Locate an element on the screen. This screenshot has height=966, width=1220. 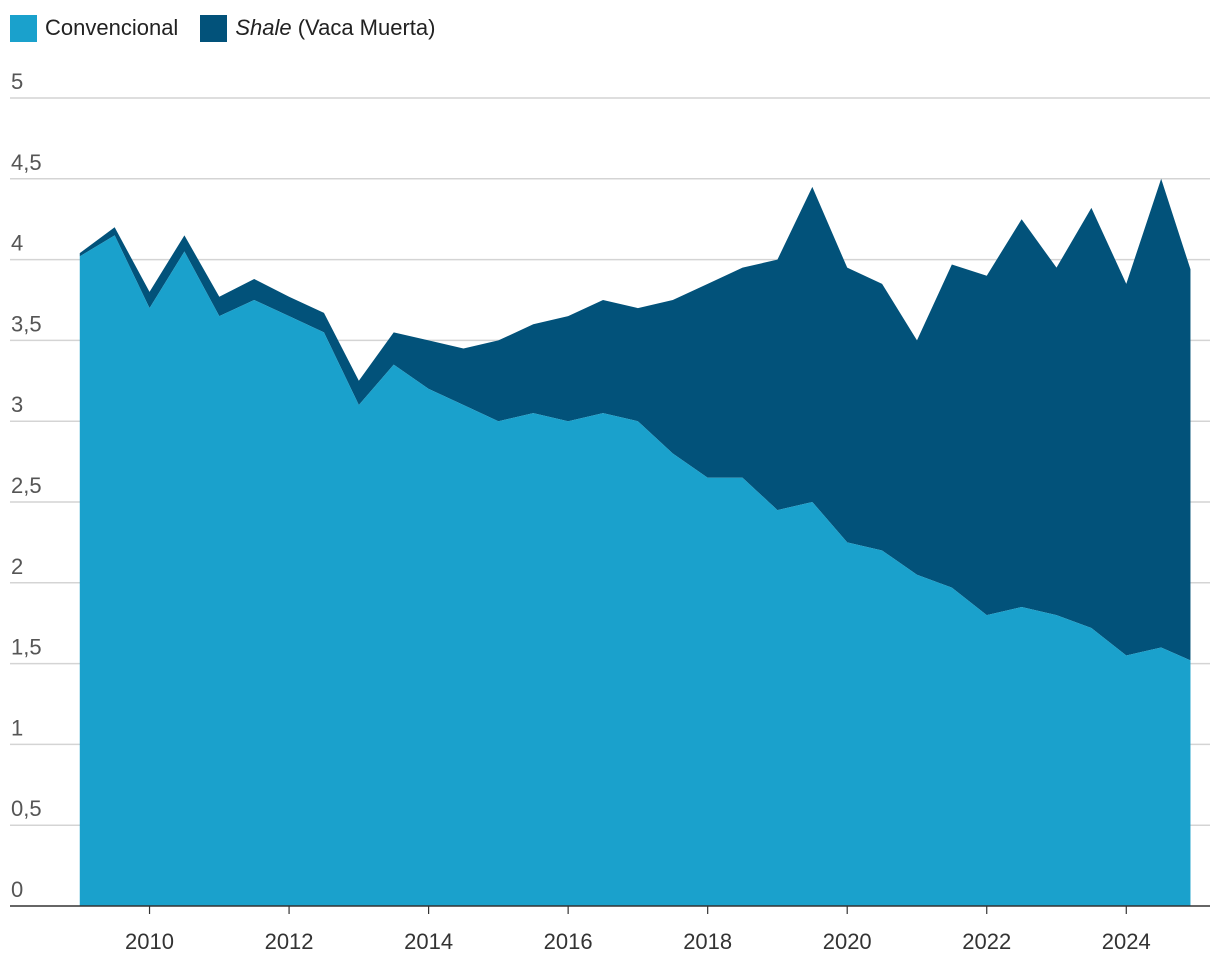
x-tick-label: 2022 is located at coordinates (986, 941).